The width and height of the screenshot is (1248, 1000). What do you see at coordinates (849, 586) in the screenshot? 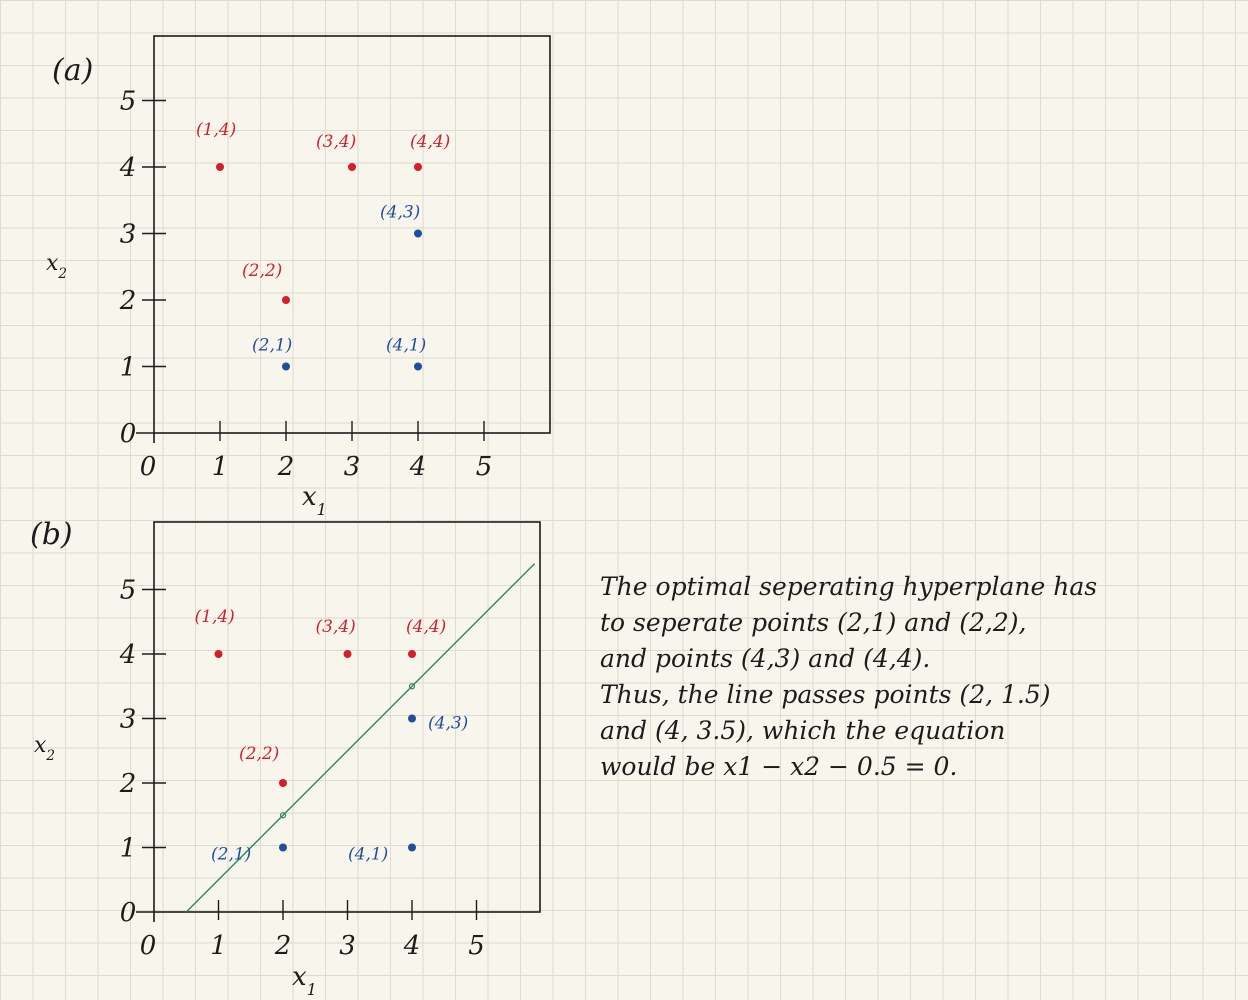
I see `note-line: The optimal seperating hyperplane has` at bounding box center [849, 586].